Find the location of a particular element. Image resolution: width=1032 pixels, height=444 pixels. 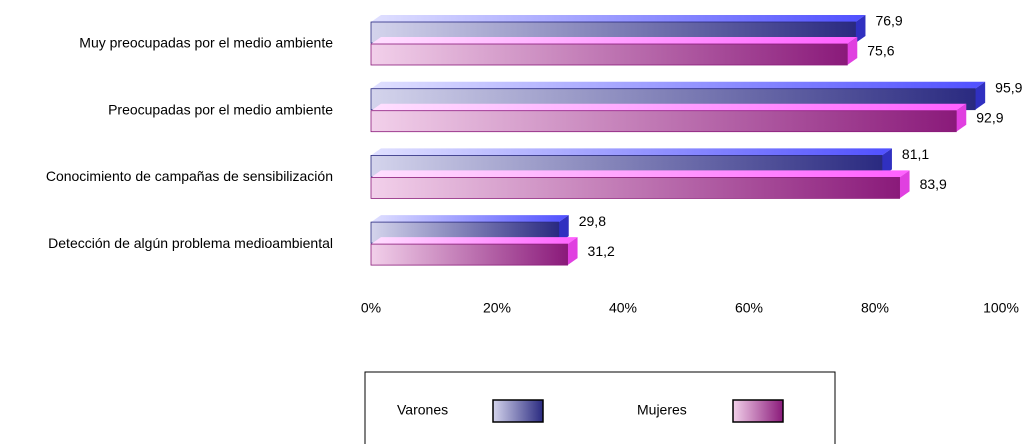

legend-label: Mujeres is located at coordinates (662, 410).